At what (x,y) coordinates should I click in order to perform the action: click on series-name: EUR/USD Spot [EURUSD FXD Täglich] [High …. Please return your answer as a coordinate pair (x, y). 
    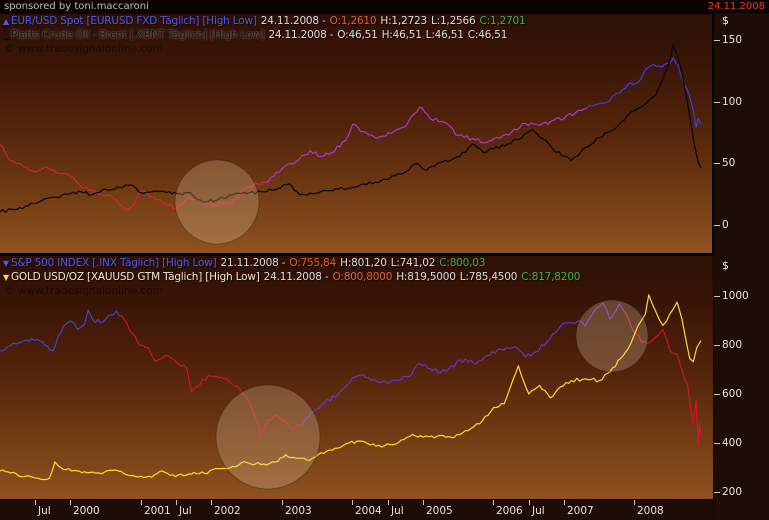
    Looking at the image, I should click on (133, 21).